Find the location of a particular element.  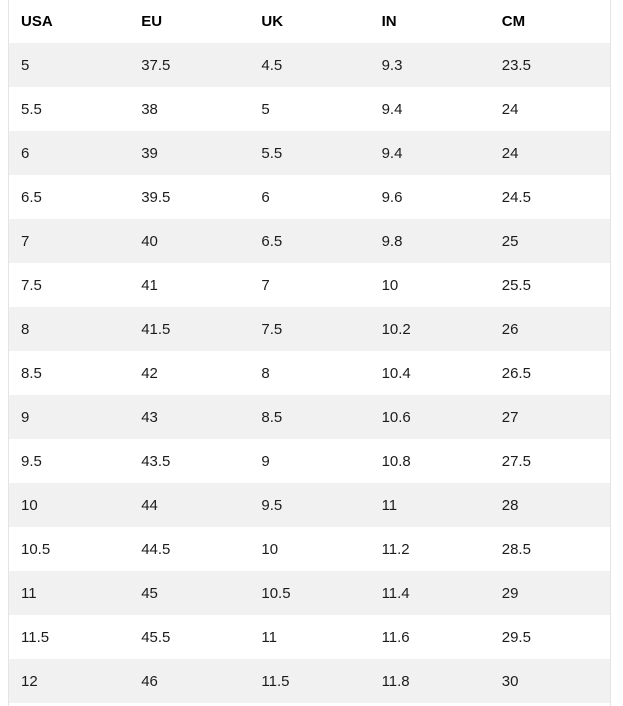

table-cell-uk: 9 is located at coordinates (265, 461).